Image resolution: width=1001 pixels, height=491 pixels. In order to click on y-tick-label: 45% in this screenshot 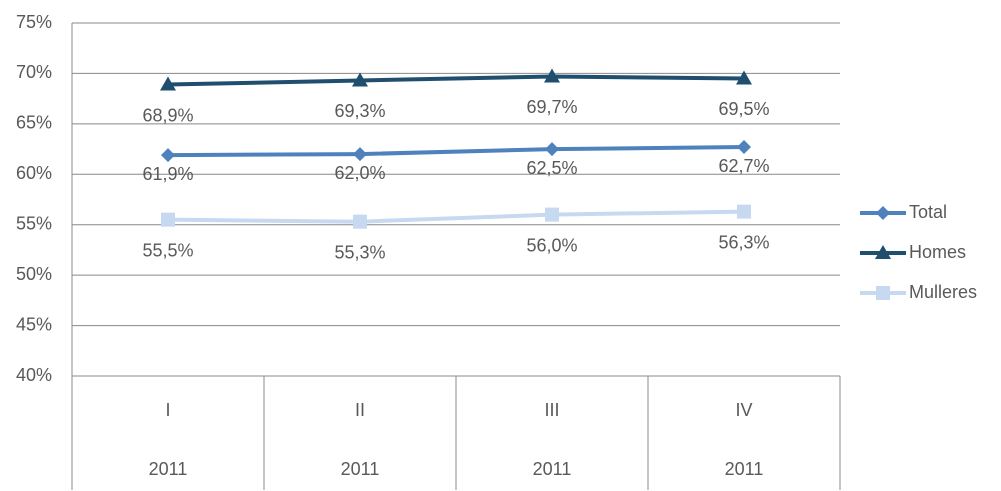, I will do `click(34, 324)`.